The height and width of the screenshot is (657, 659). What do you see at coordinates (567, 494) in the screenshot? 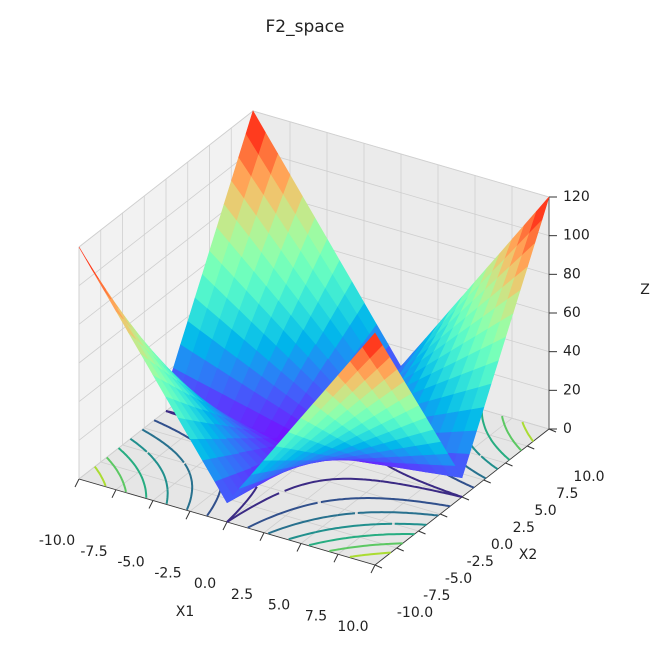
I see `y-tick-label: 7.5` at bounding box center [567, 494].